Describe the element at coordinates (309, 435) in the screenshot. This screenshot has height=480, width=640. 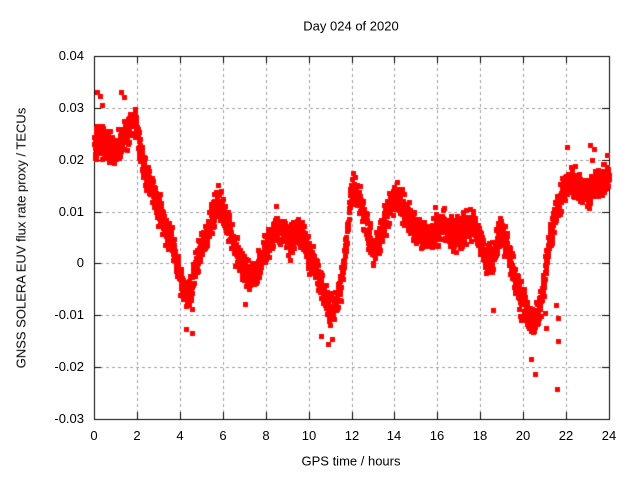
I see `x-tick-label: 10` at that location.